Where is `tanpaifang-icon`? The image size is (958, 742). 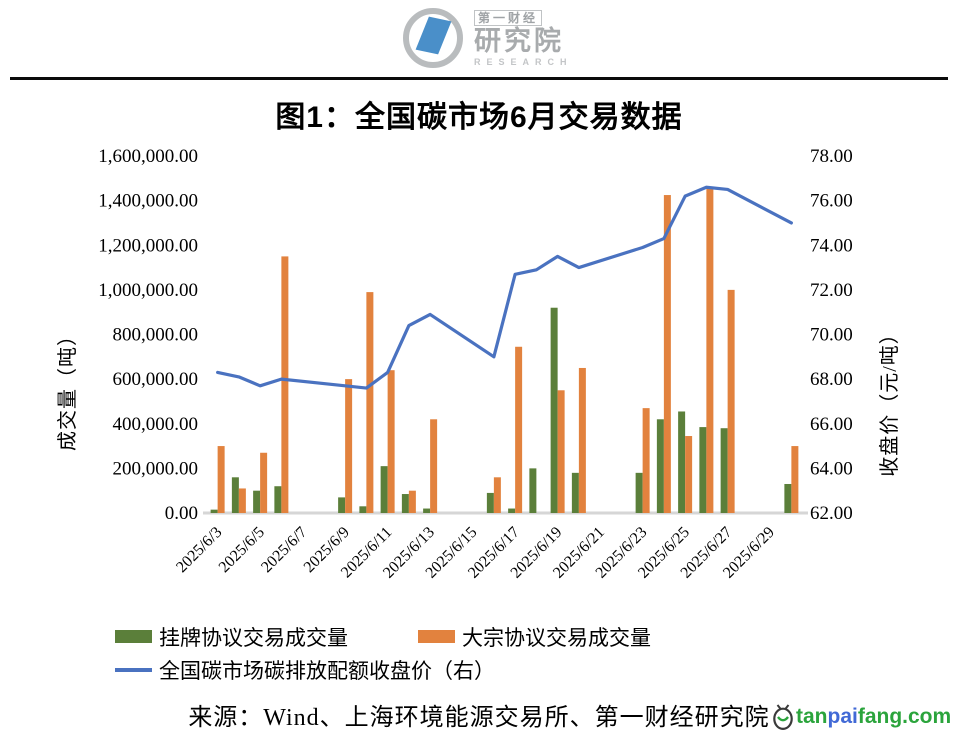 tanpaifang-icon is located at coordinates (783, 717).